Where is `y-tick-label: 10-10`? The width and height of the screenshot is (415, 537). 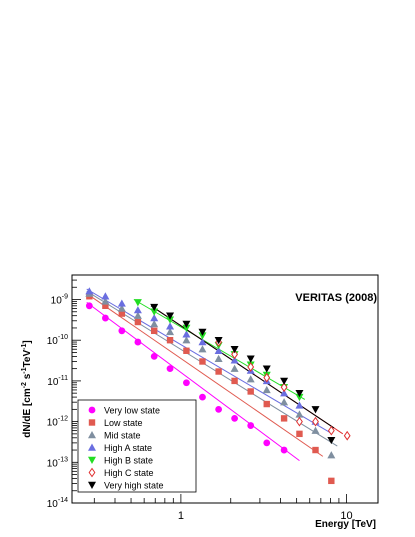
y-tick-label: 10-10 is located at coordinates (57, 340).